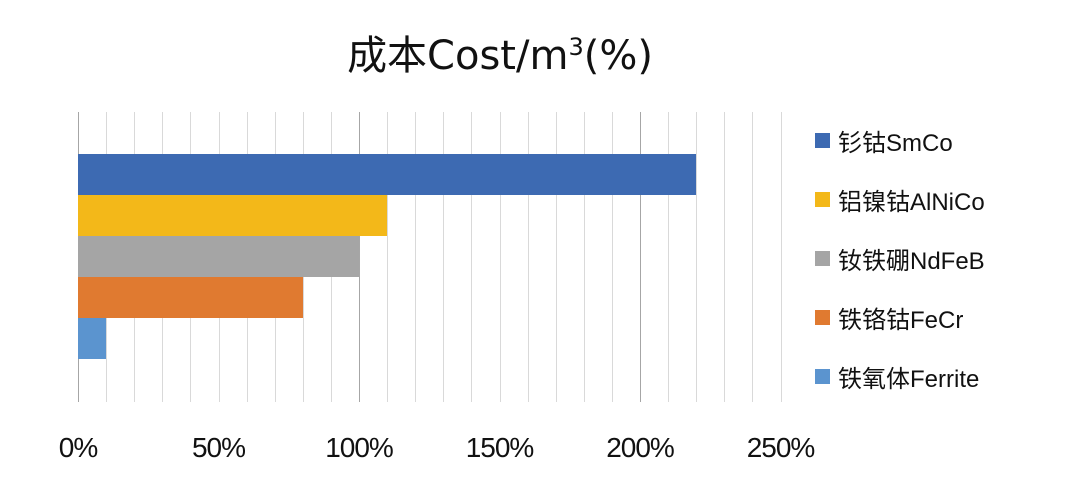  Describe the element at coordinates (895, 143) in the screenshot. I see `legend-label: 钐钴SmCo` at that location.